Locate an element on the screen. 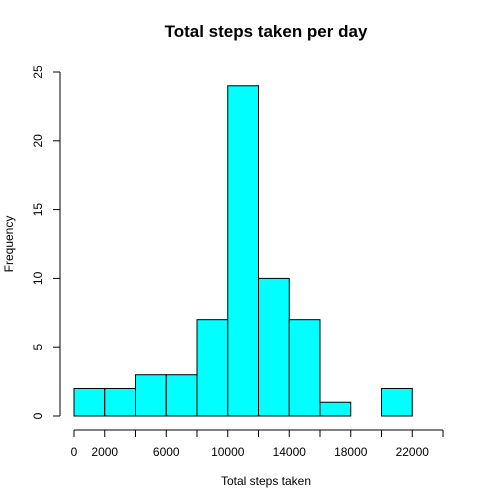 Image resolution: width=504 pixels, height=504 pixels. y-tick-label: 25 is located at coordinates (38, 72).